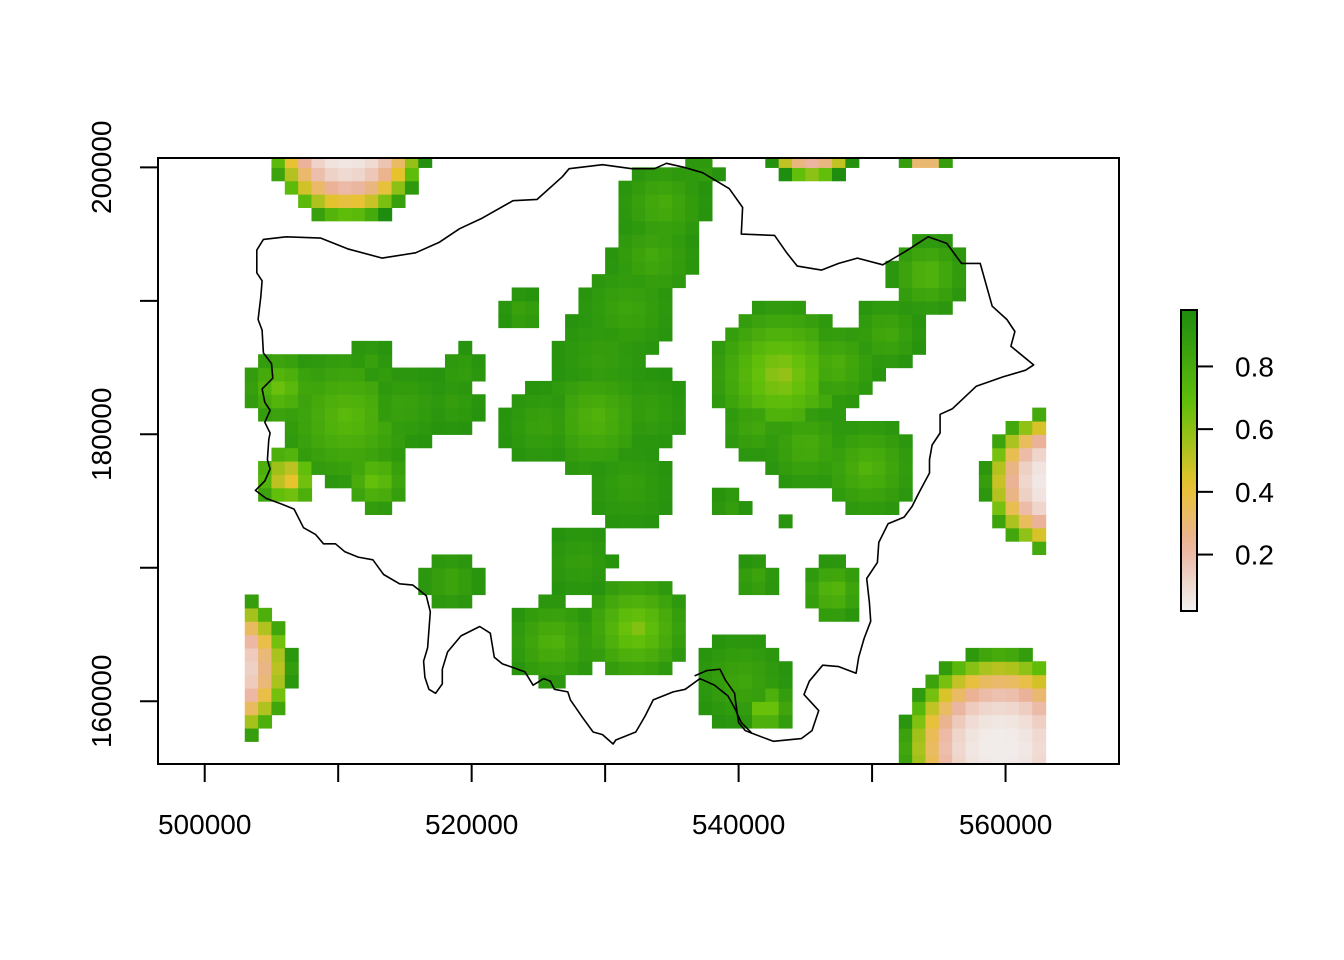 Image resolution: width=1344 pixels, height=960 pixels. I want to click on y-tick-label: 160000, so click(101, 701).